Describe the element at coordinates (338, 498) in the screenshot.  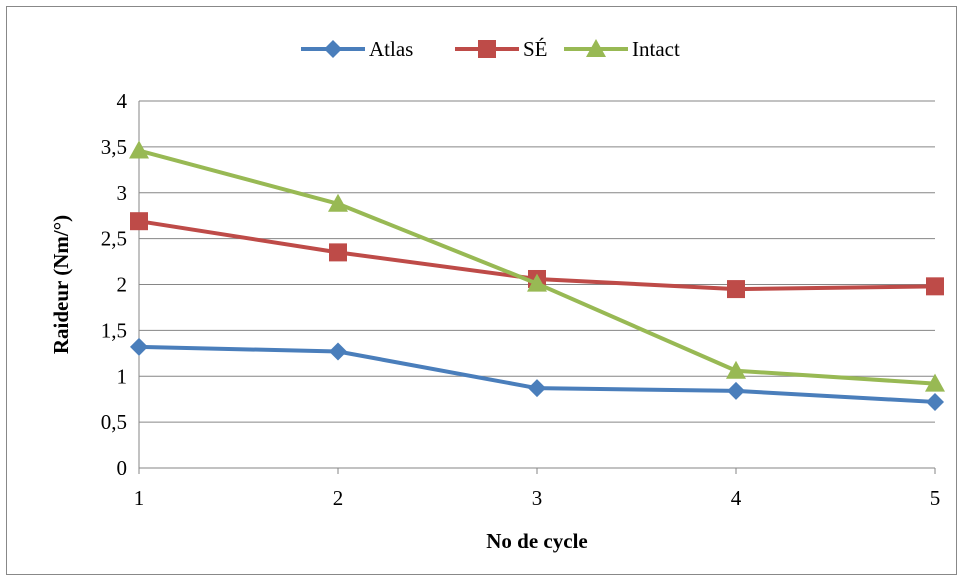
I see `x-tick-label: 2` at that location.